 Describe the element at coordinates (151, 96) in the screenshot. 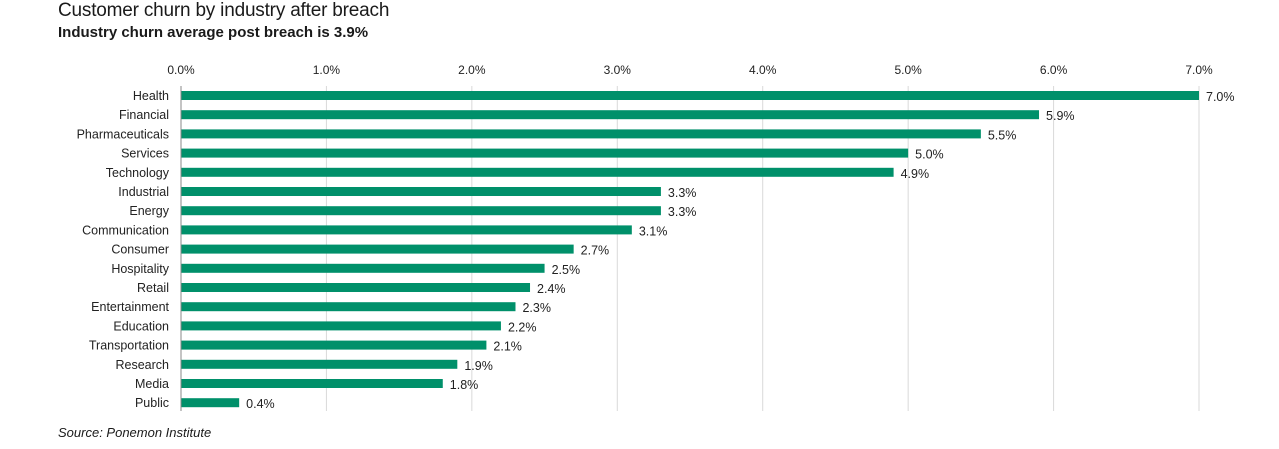

I see `category-label: Health` at that location.